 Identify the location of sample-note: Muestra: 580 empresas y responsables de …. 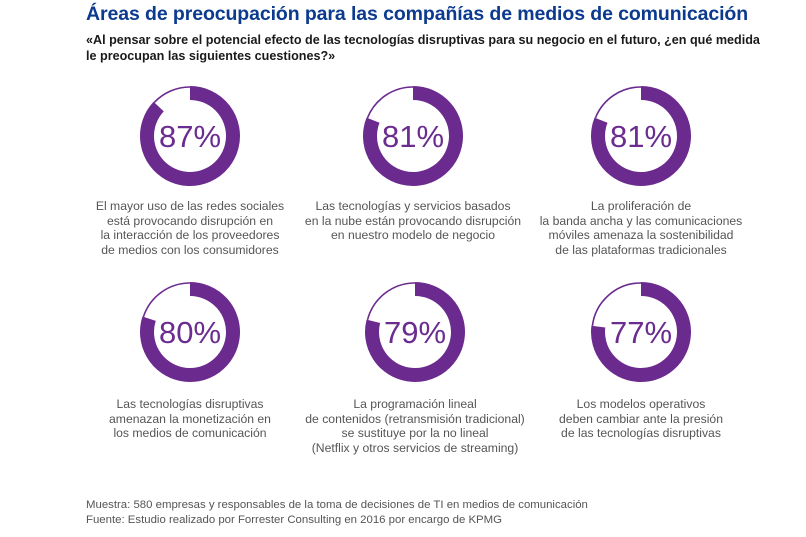
(337, 505).